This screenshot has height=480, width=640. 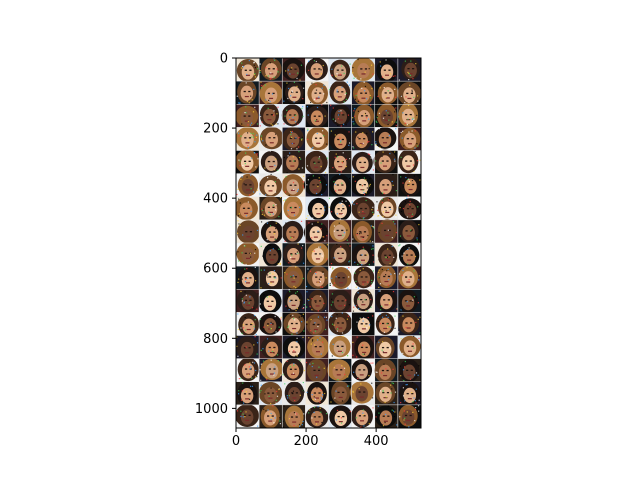 I want to click on x-tick-label: 200, so click(x=306, y=441).